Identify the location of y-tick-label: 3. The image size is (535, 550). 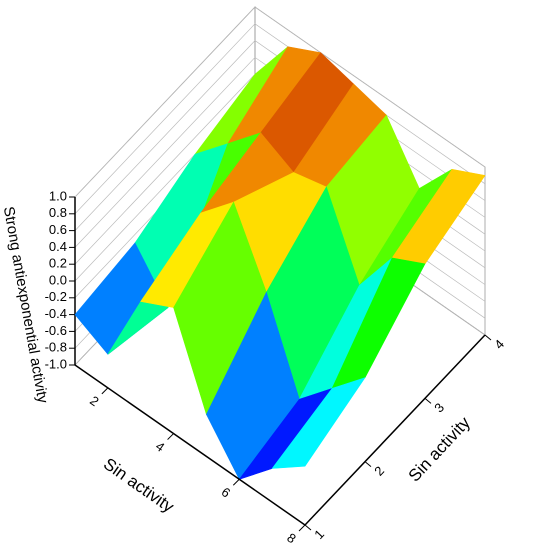
(439, 408).